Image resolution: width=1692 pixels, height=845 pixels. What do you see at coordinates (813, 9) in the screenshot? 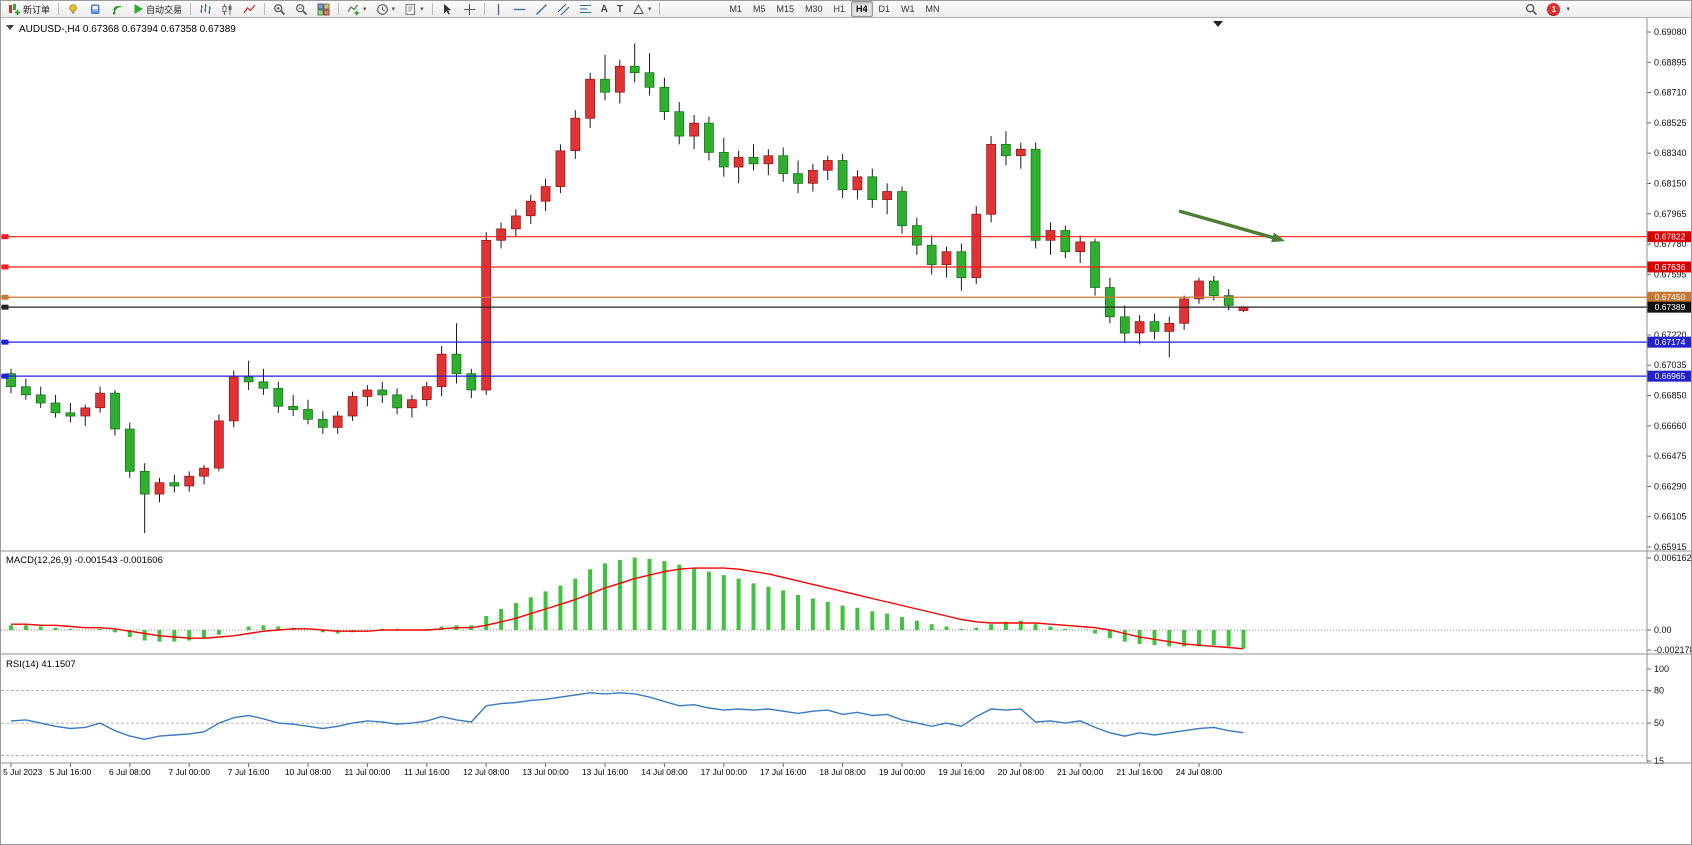
I see `timeframe-m30: M30` at bounding box center [813, 9].